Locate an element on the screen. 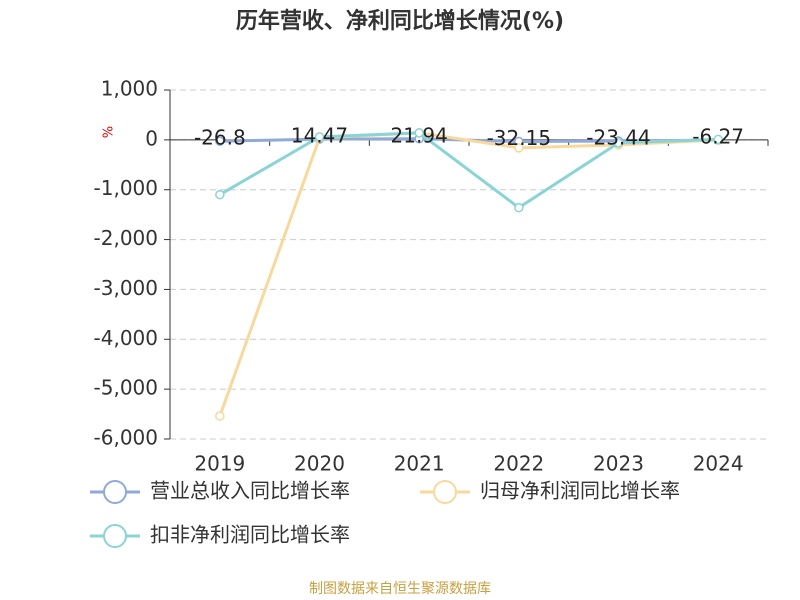  data-label: 21.94 is located at coordinates (419, 135).